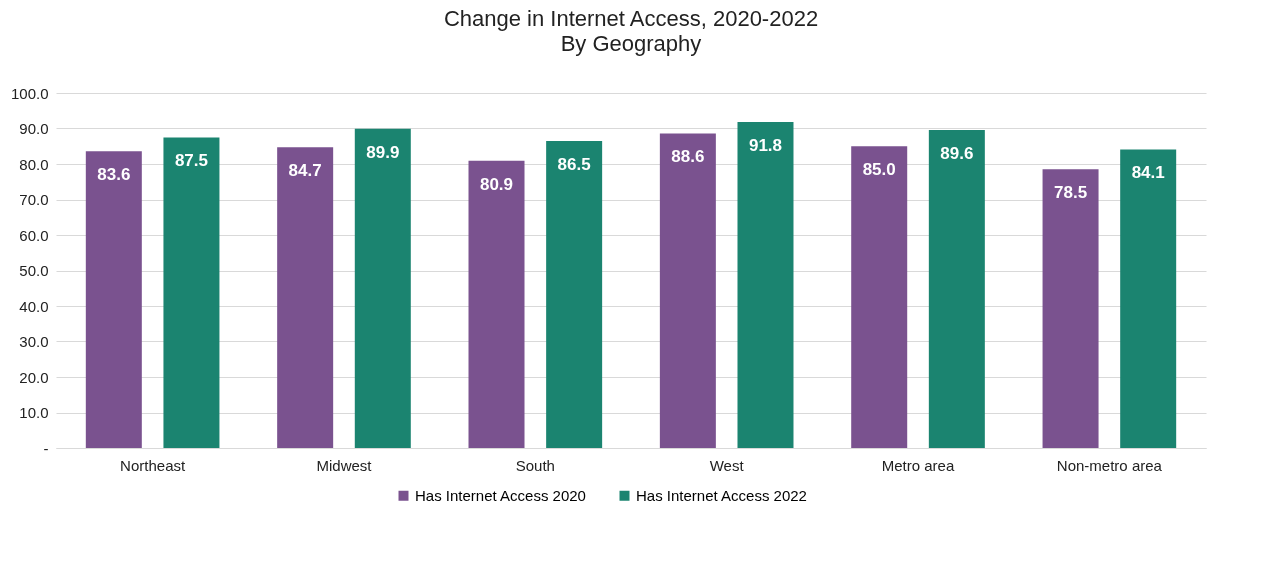 The image size is (1268, 565). I want to click on data-label: 86.5, so click(574, 164).